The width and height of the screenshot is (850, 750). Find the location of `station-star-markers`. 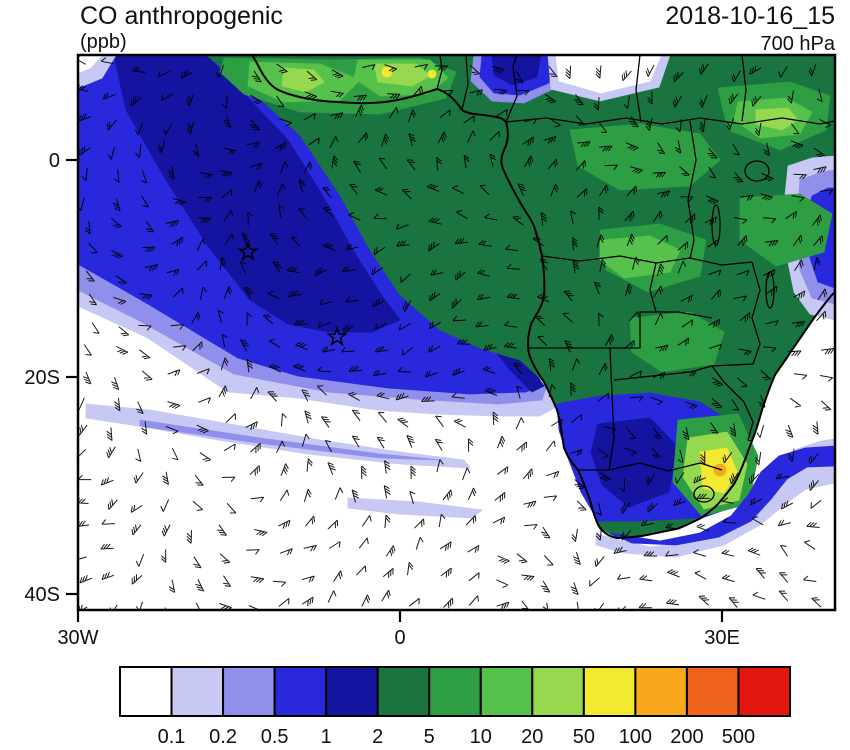

station-star-markers is located at coordinates (292, 293).